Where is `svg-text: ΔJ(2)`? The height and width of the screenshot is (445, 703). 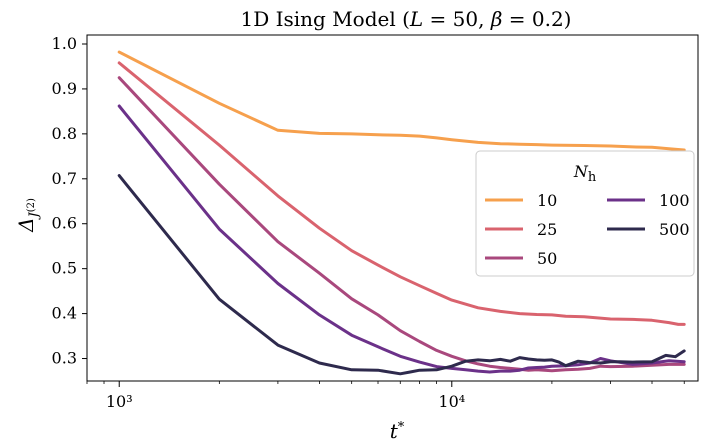
svg-text: ΔJ(2) is located at coordinates (28, 215).